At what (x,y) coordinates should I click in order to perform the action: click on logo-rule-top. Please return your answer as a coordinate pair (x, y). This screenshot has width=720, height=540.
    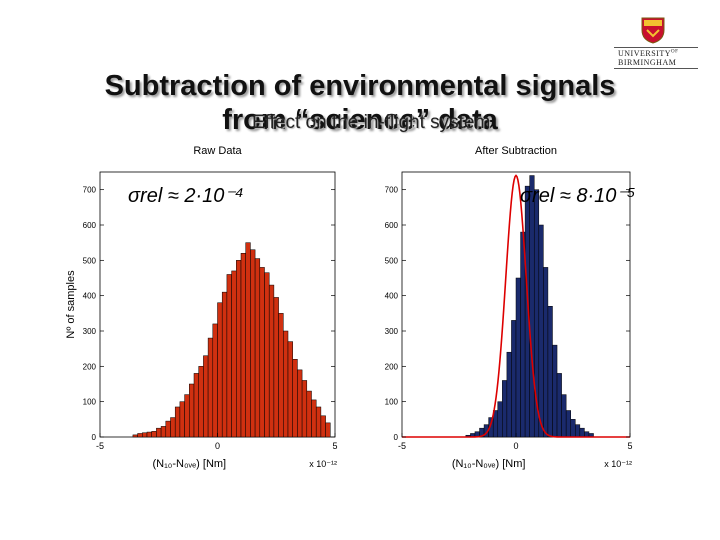
    Looking at the image, I should click on (656, 47).